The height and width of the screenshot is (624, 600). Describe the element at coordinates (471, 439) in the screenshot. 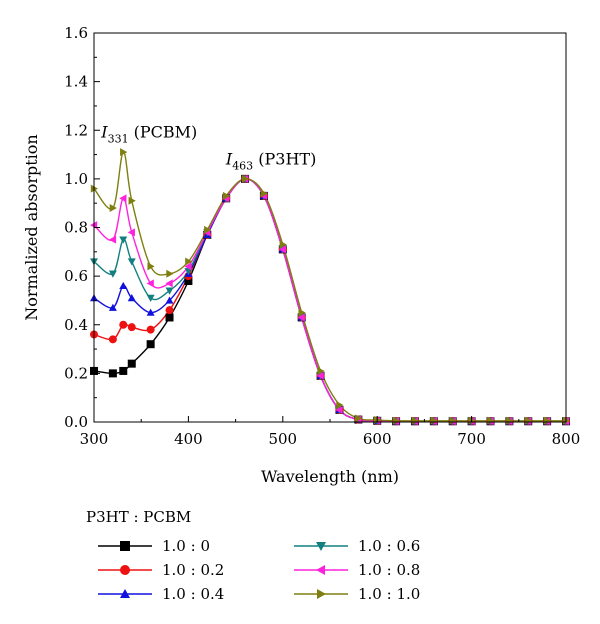

I see `x-tick-label: 700` at that location.